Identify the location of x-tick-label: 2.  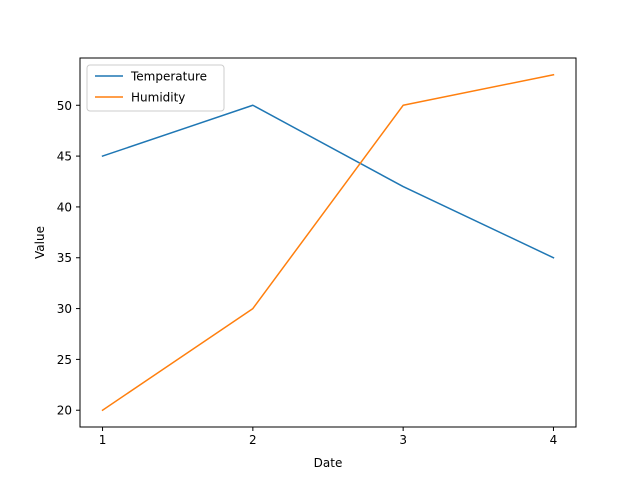
(253, 440).